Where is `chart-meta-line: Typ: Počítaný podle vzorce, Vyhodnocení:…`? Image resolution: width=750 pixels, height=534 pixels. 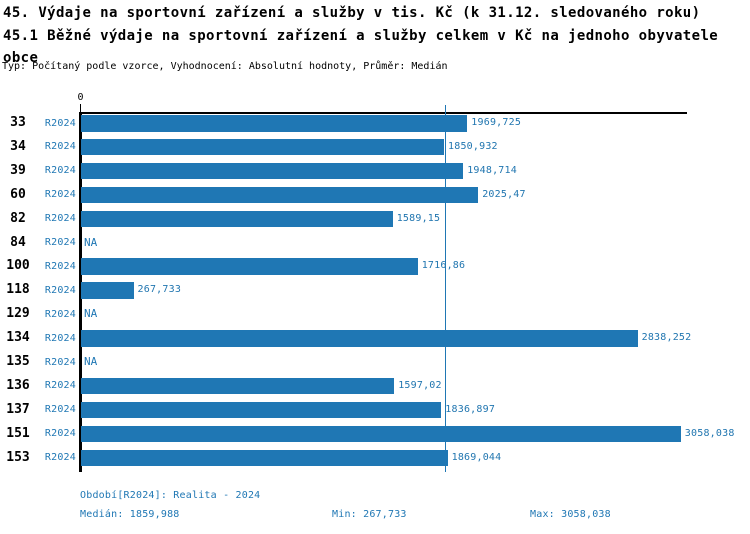
chart-meta-line: Typ: Počítaný podle vzorce, Vyhodnocení:… is located at coordinates (225, 66).